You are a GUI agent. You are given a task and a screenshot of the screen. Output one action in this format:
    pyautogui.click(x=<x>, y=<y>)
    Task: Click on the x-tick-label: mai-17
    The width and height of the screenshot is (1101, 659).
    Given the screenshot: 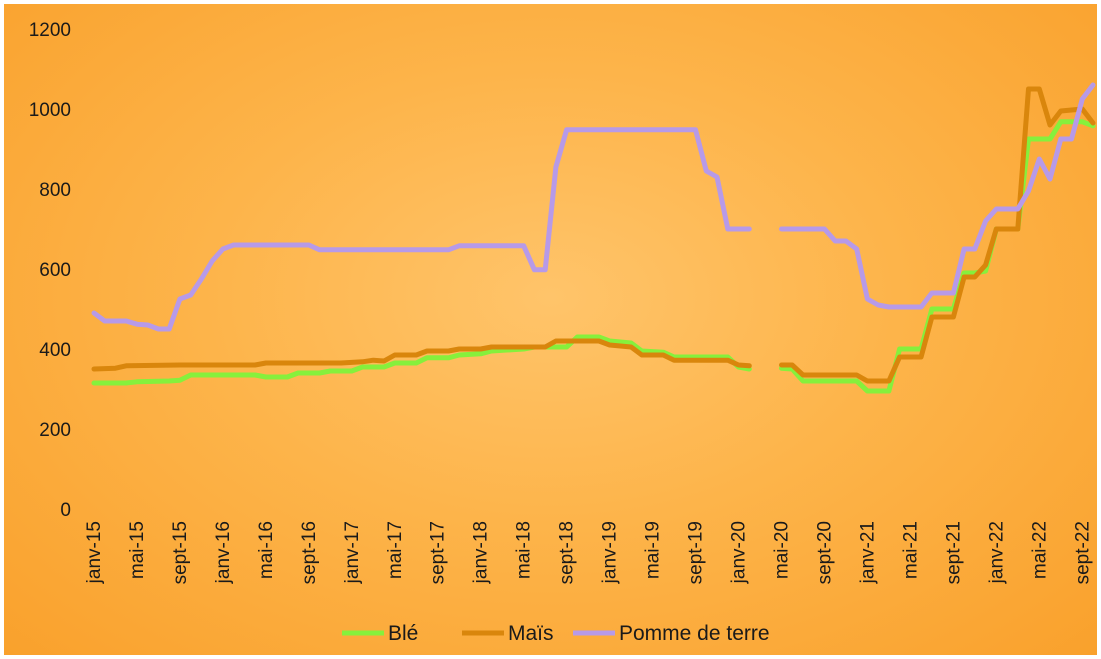 What is the action you would take?
    pyautogui.click(x=395, y=550)
    